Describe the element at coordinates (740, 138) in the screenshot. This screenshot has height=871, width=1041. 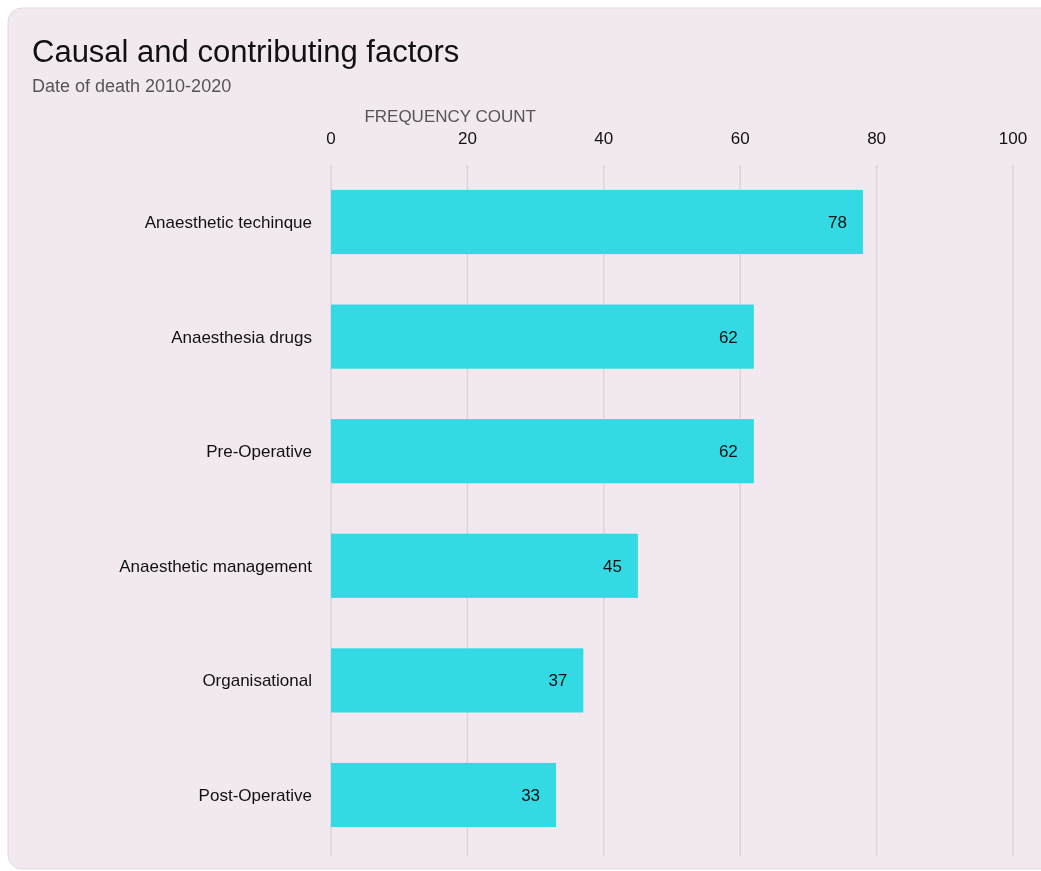
I see `x-tick-label: 60` at that location.